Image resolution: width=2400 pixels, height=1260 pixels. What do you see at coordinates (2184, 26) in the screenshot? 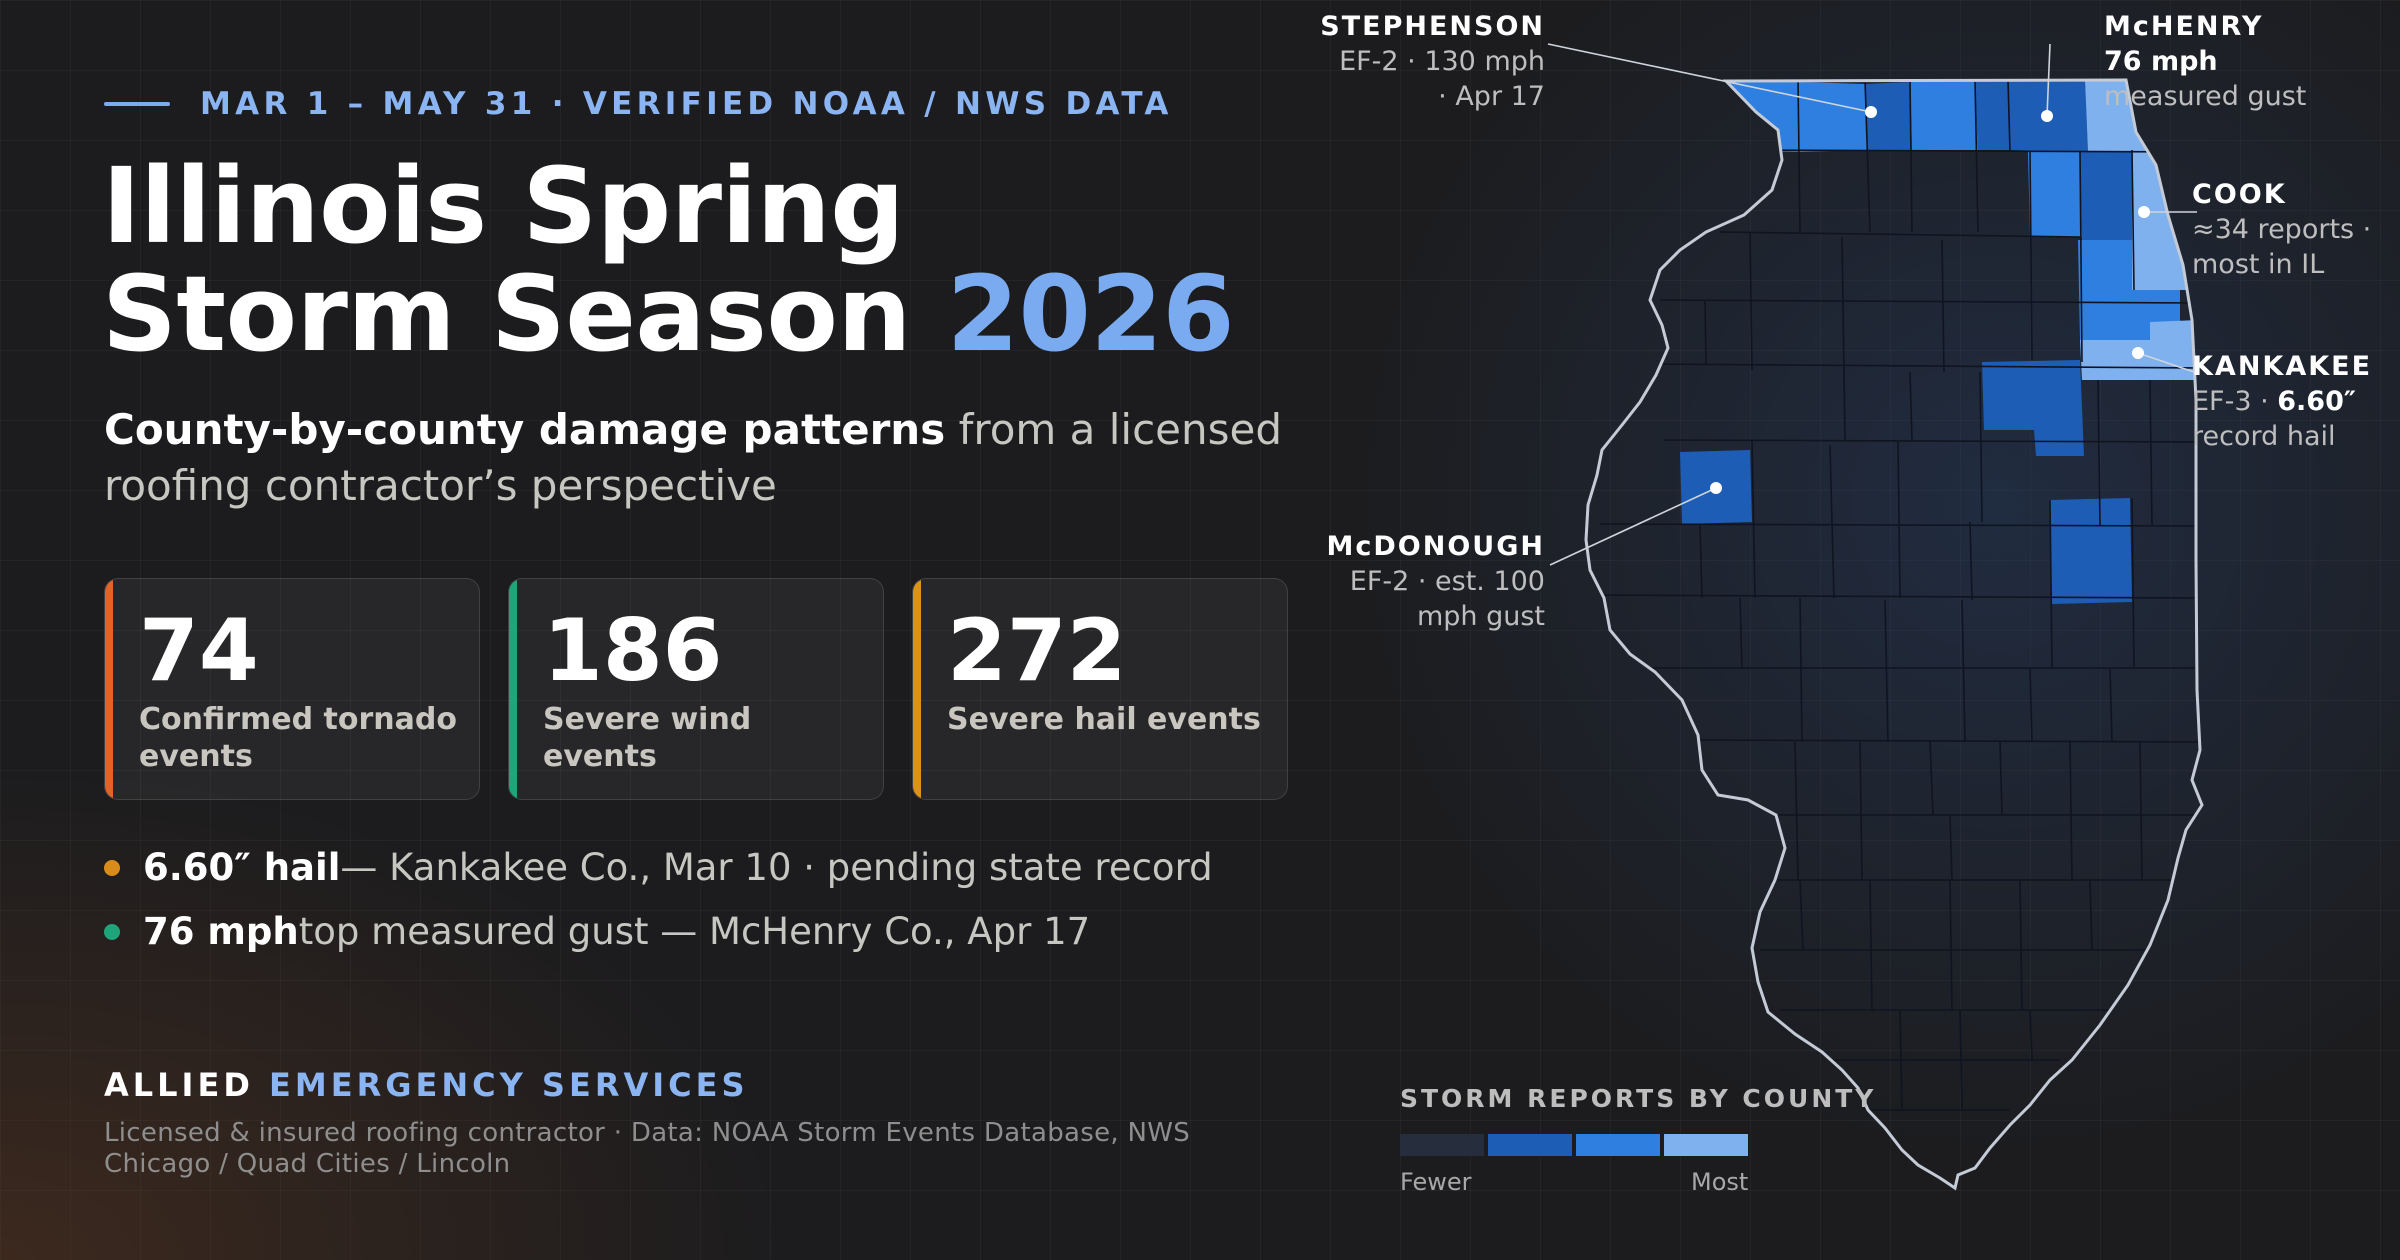
I see `callout-name: McHENRY` at bounding box center [2184, 26].